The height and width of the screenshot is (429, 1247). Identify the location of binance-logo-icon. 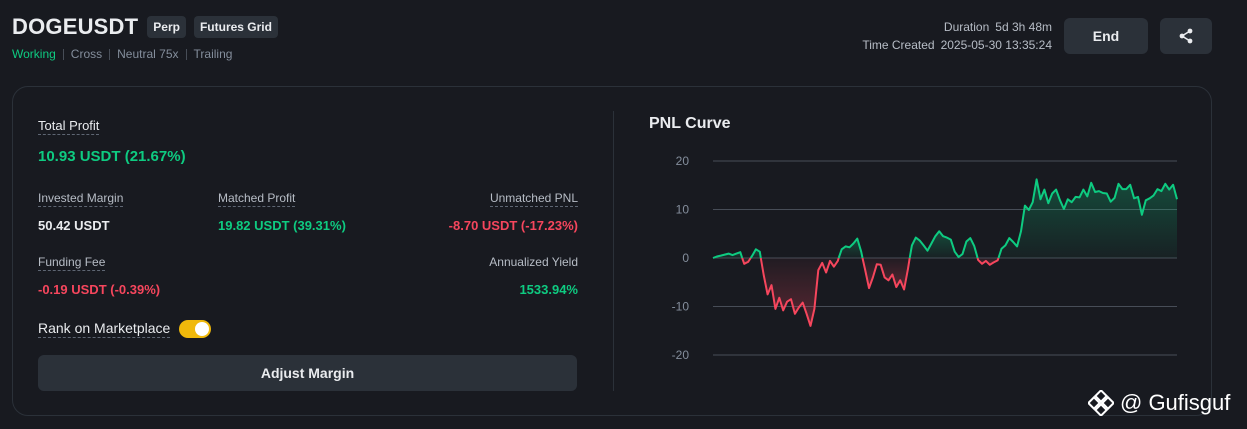
(1101, 403).